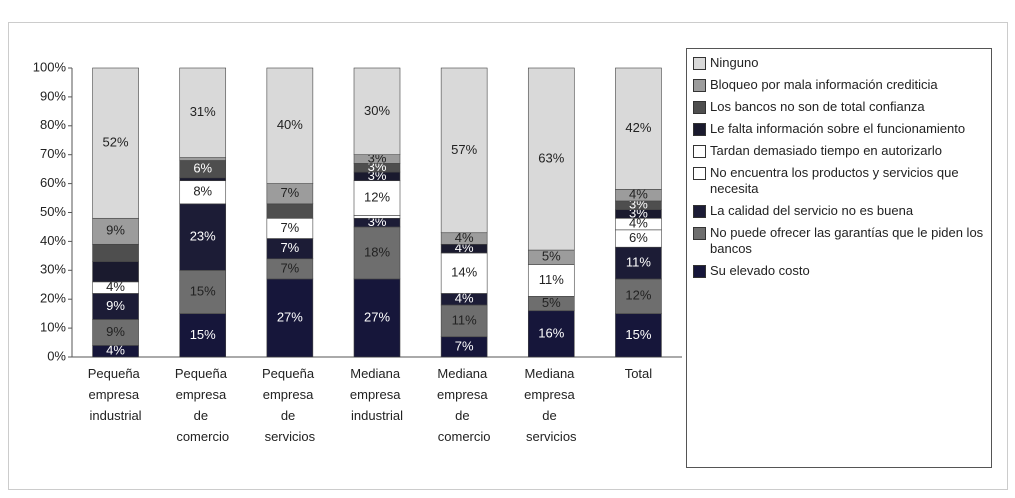 The width and height of the screenshot is (1015, 498). I want to click on data-label: 52%, so click(116, 142).